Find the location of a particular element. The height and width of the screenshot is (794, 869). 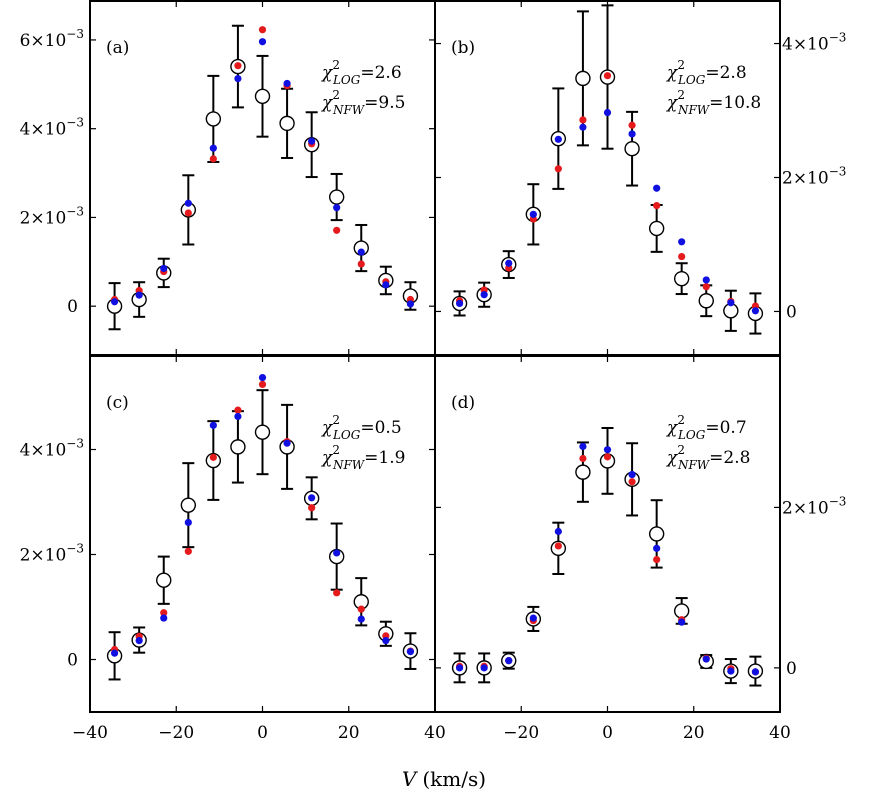

y-tick-label: 6×10⁻³ is located at coordinates (52, 39).